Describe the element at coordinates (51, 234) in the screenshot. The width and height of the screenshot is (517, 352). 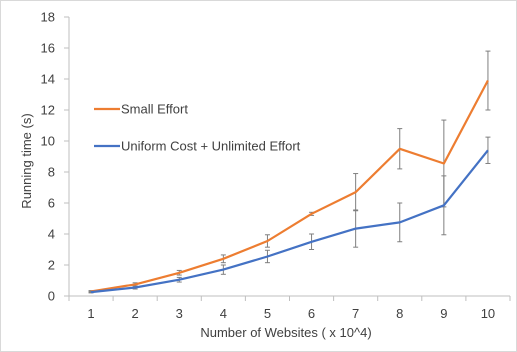
I see `y-tick-label: 4` at that location.